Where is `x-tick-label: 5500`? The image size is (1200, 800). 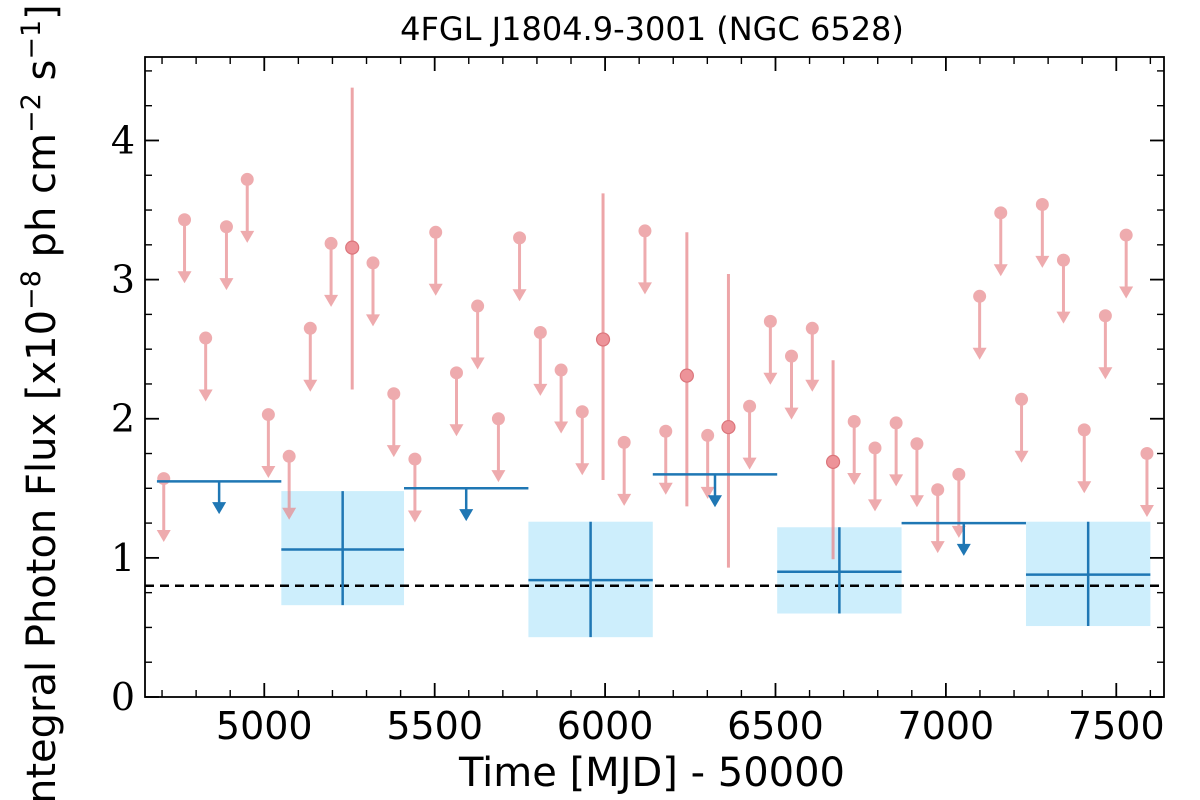 x-tick-label: 5500 is located at coordinates (434, 726).